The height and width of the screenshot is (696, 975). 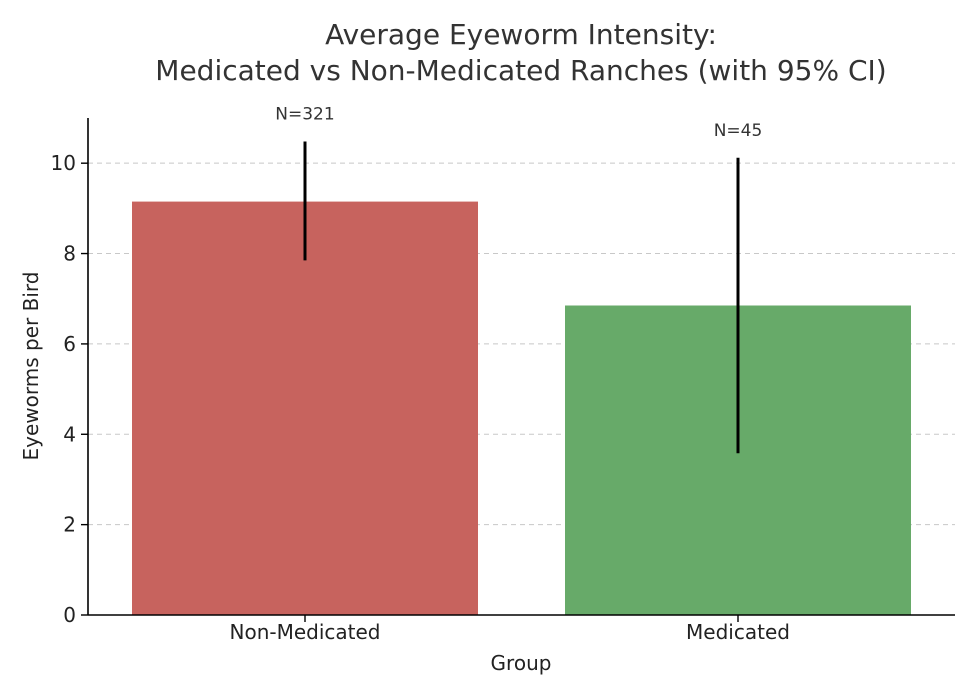 What do you see at coordinates (304, 114) in the screenshot?
I see `n-label: N=321` at bounding box center [304, 114].